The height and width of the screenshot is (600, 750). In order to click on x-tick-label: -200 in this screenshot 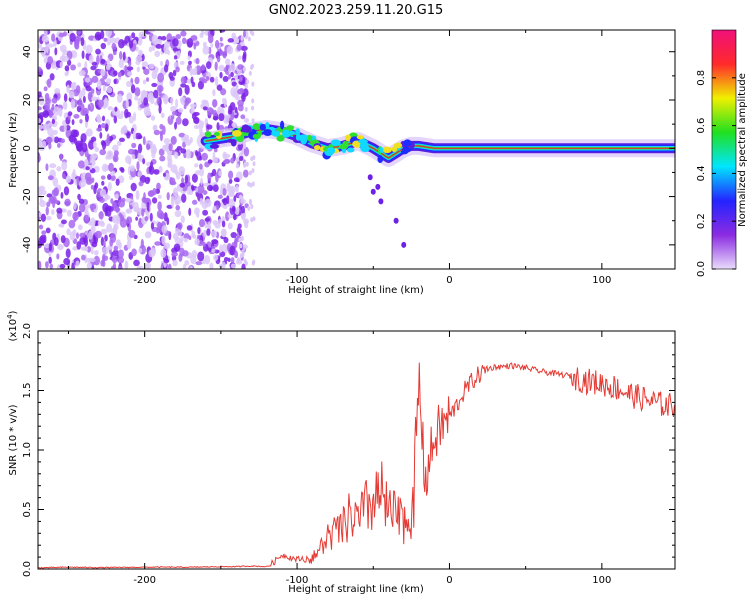, I will do `click(144, 280)`.